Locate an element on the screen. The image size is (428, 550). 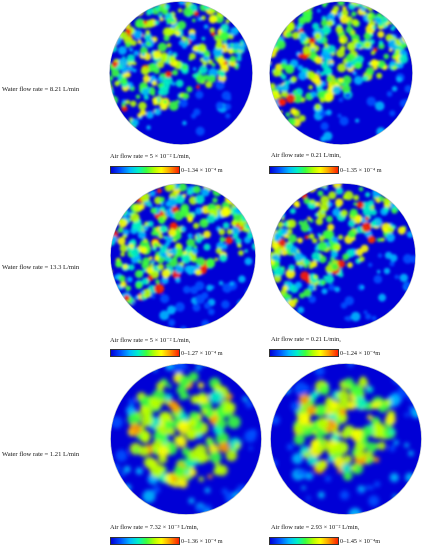
air-flow-label-r3c1: Air flow rate = 7.32 × 10⁻³ L/min, is located at coordinates (154, 527).